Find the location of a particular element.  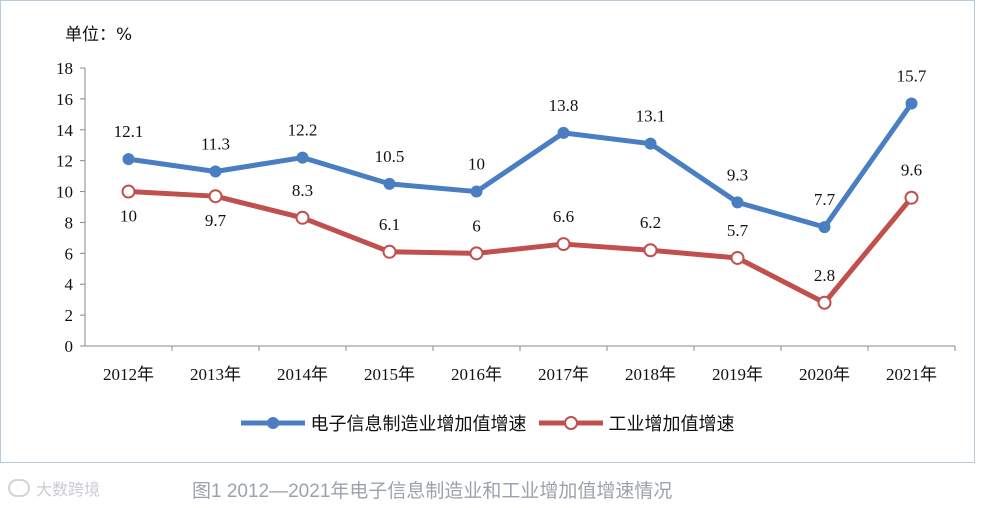

data-label-electronics: 12.1 is located at coordinates (129, 131).